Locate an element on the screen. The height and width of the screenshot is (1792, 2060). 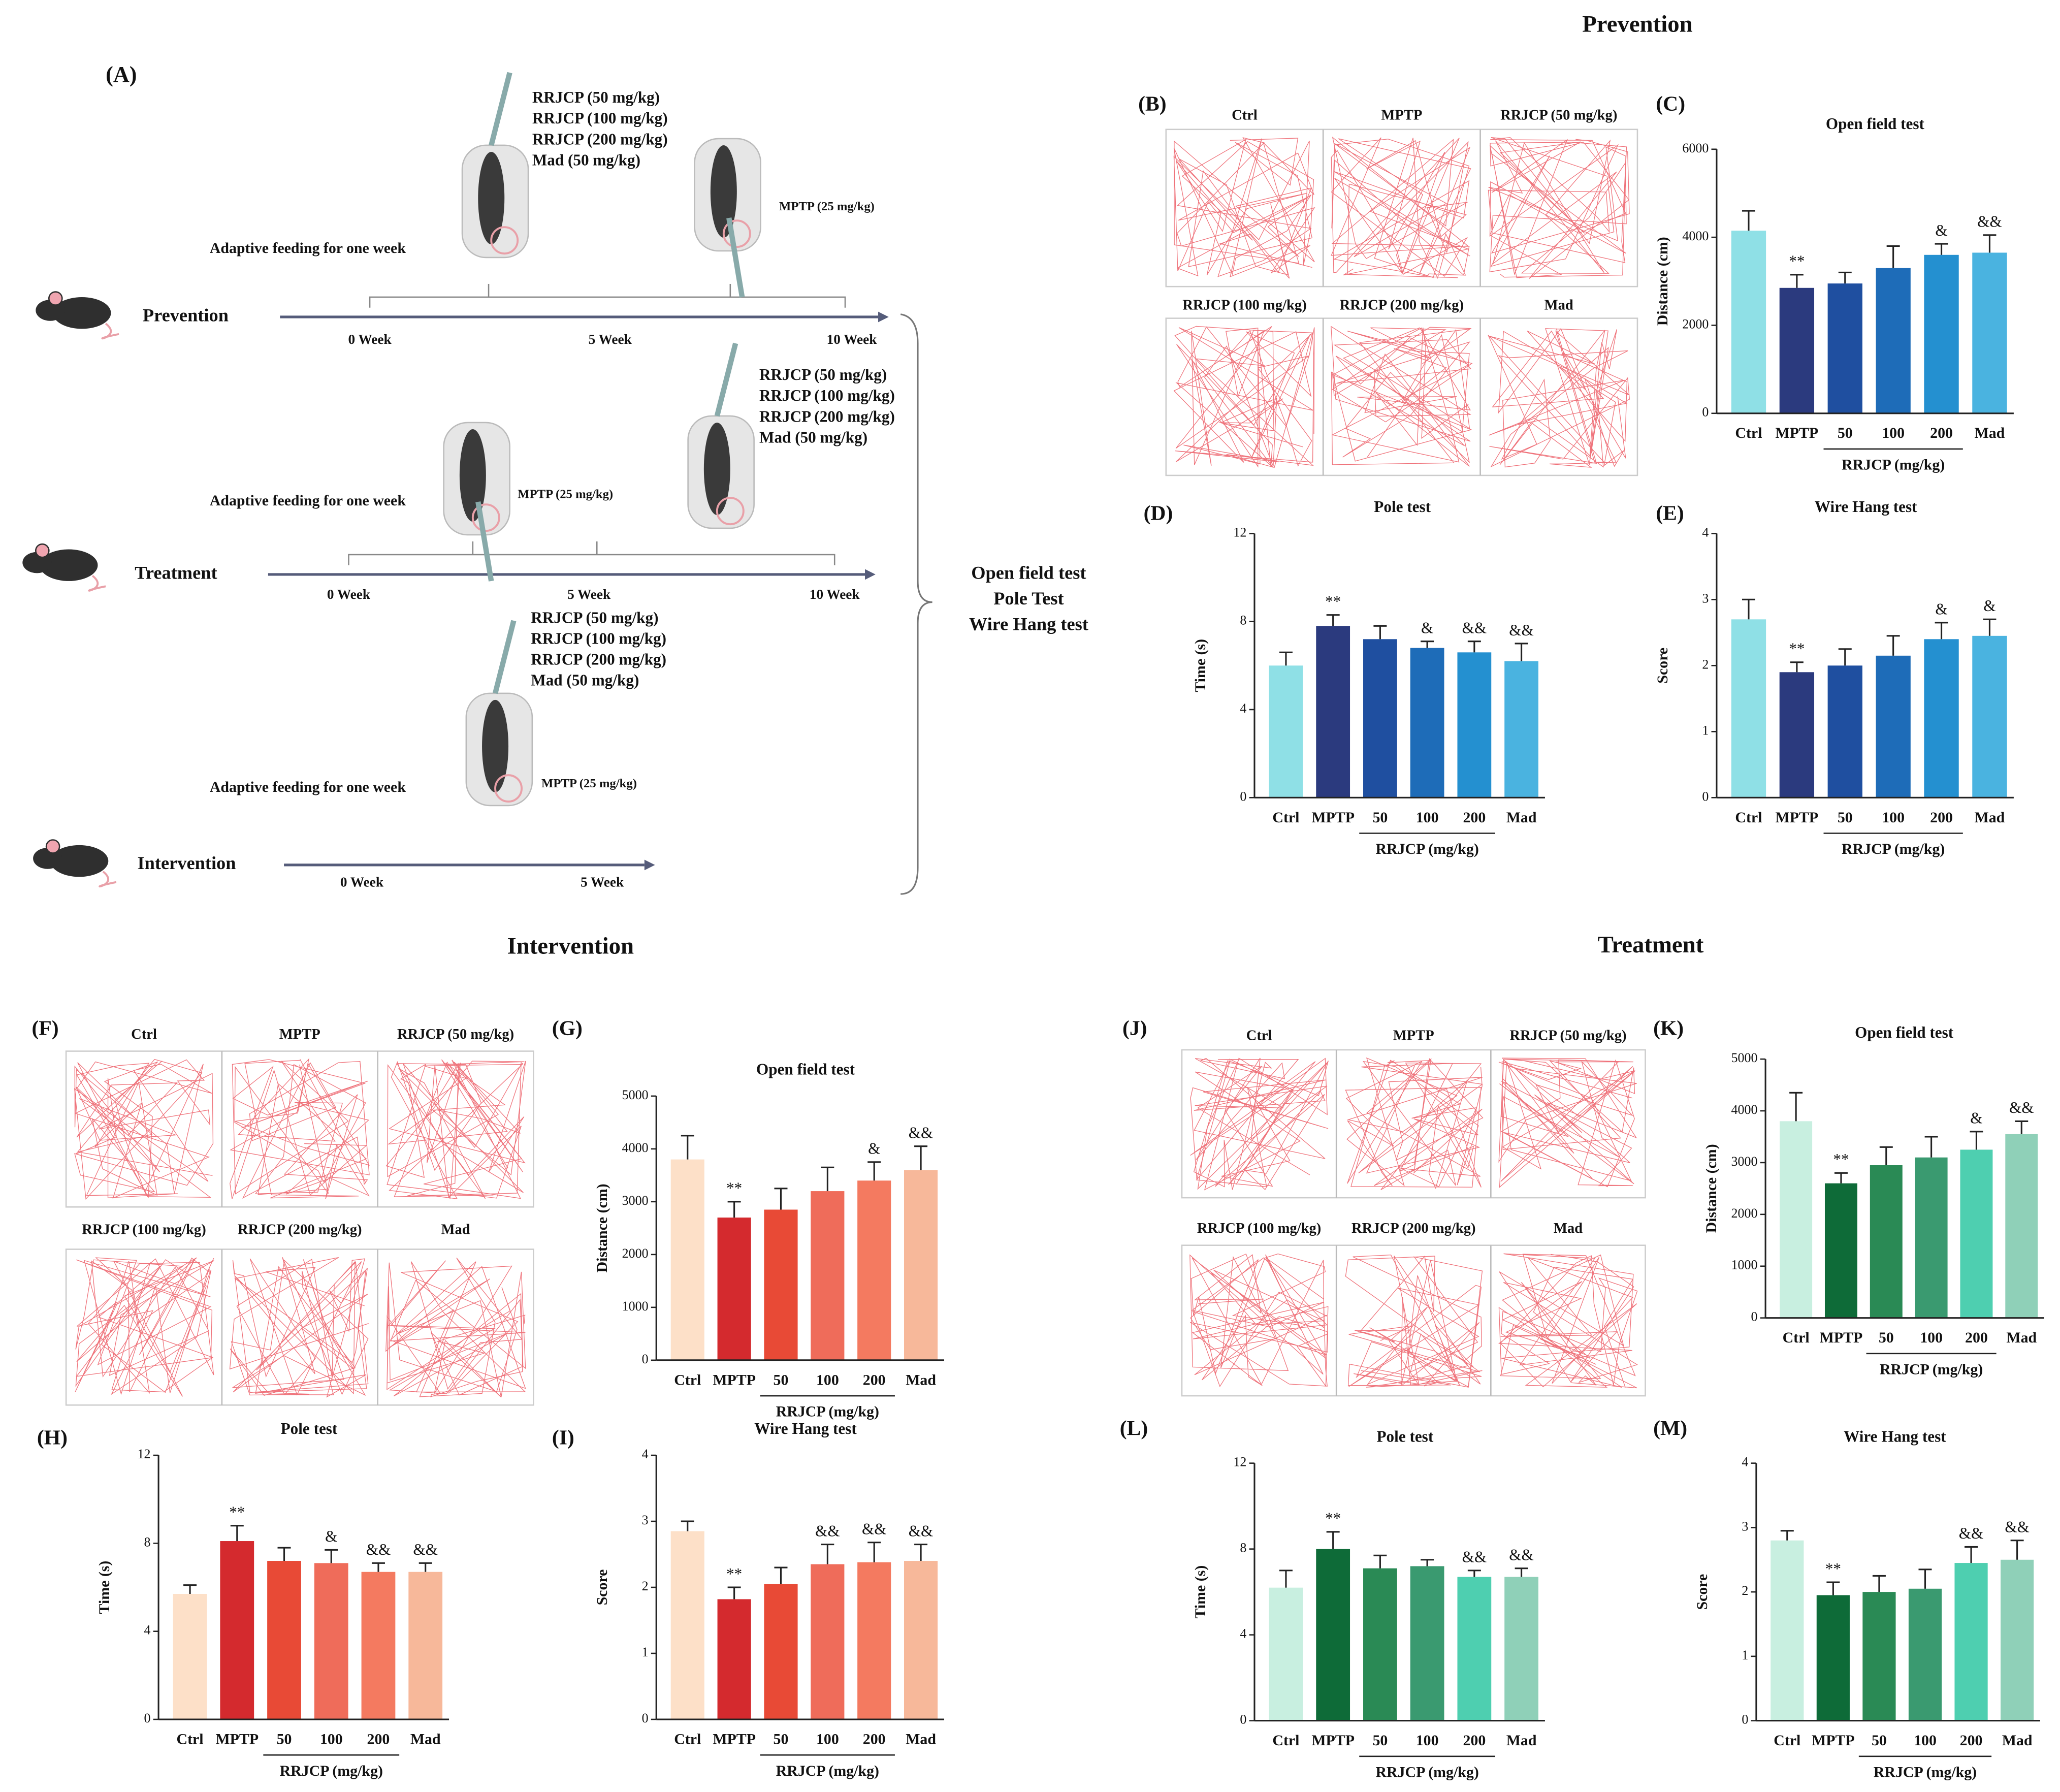
section-title: Treatment is located at coordinates (1651, 945).